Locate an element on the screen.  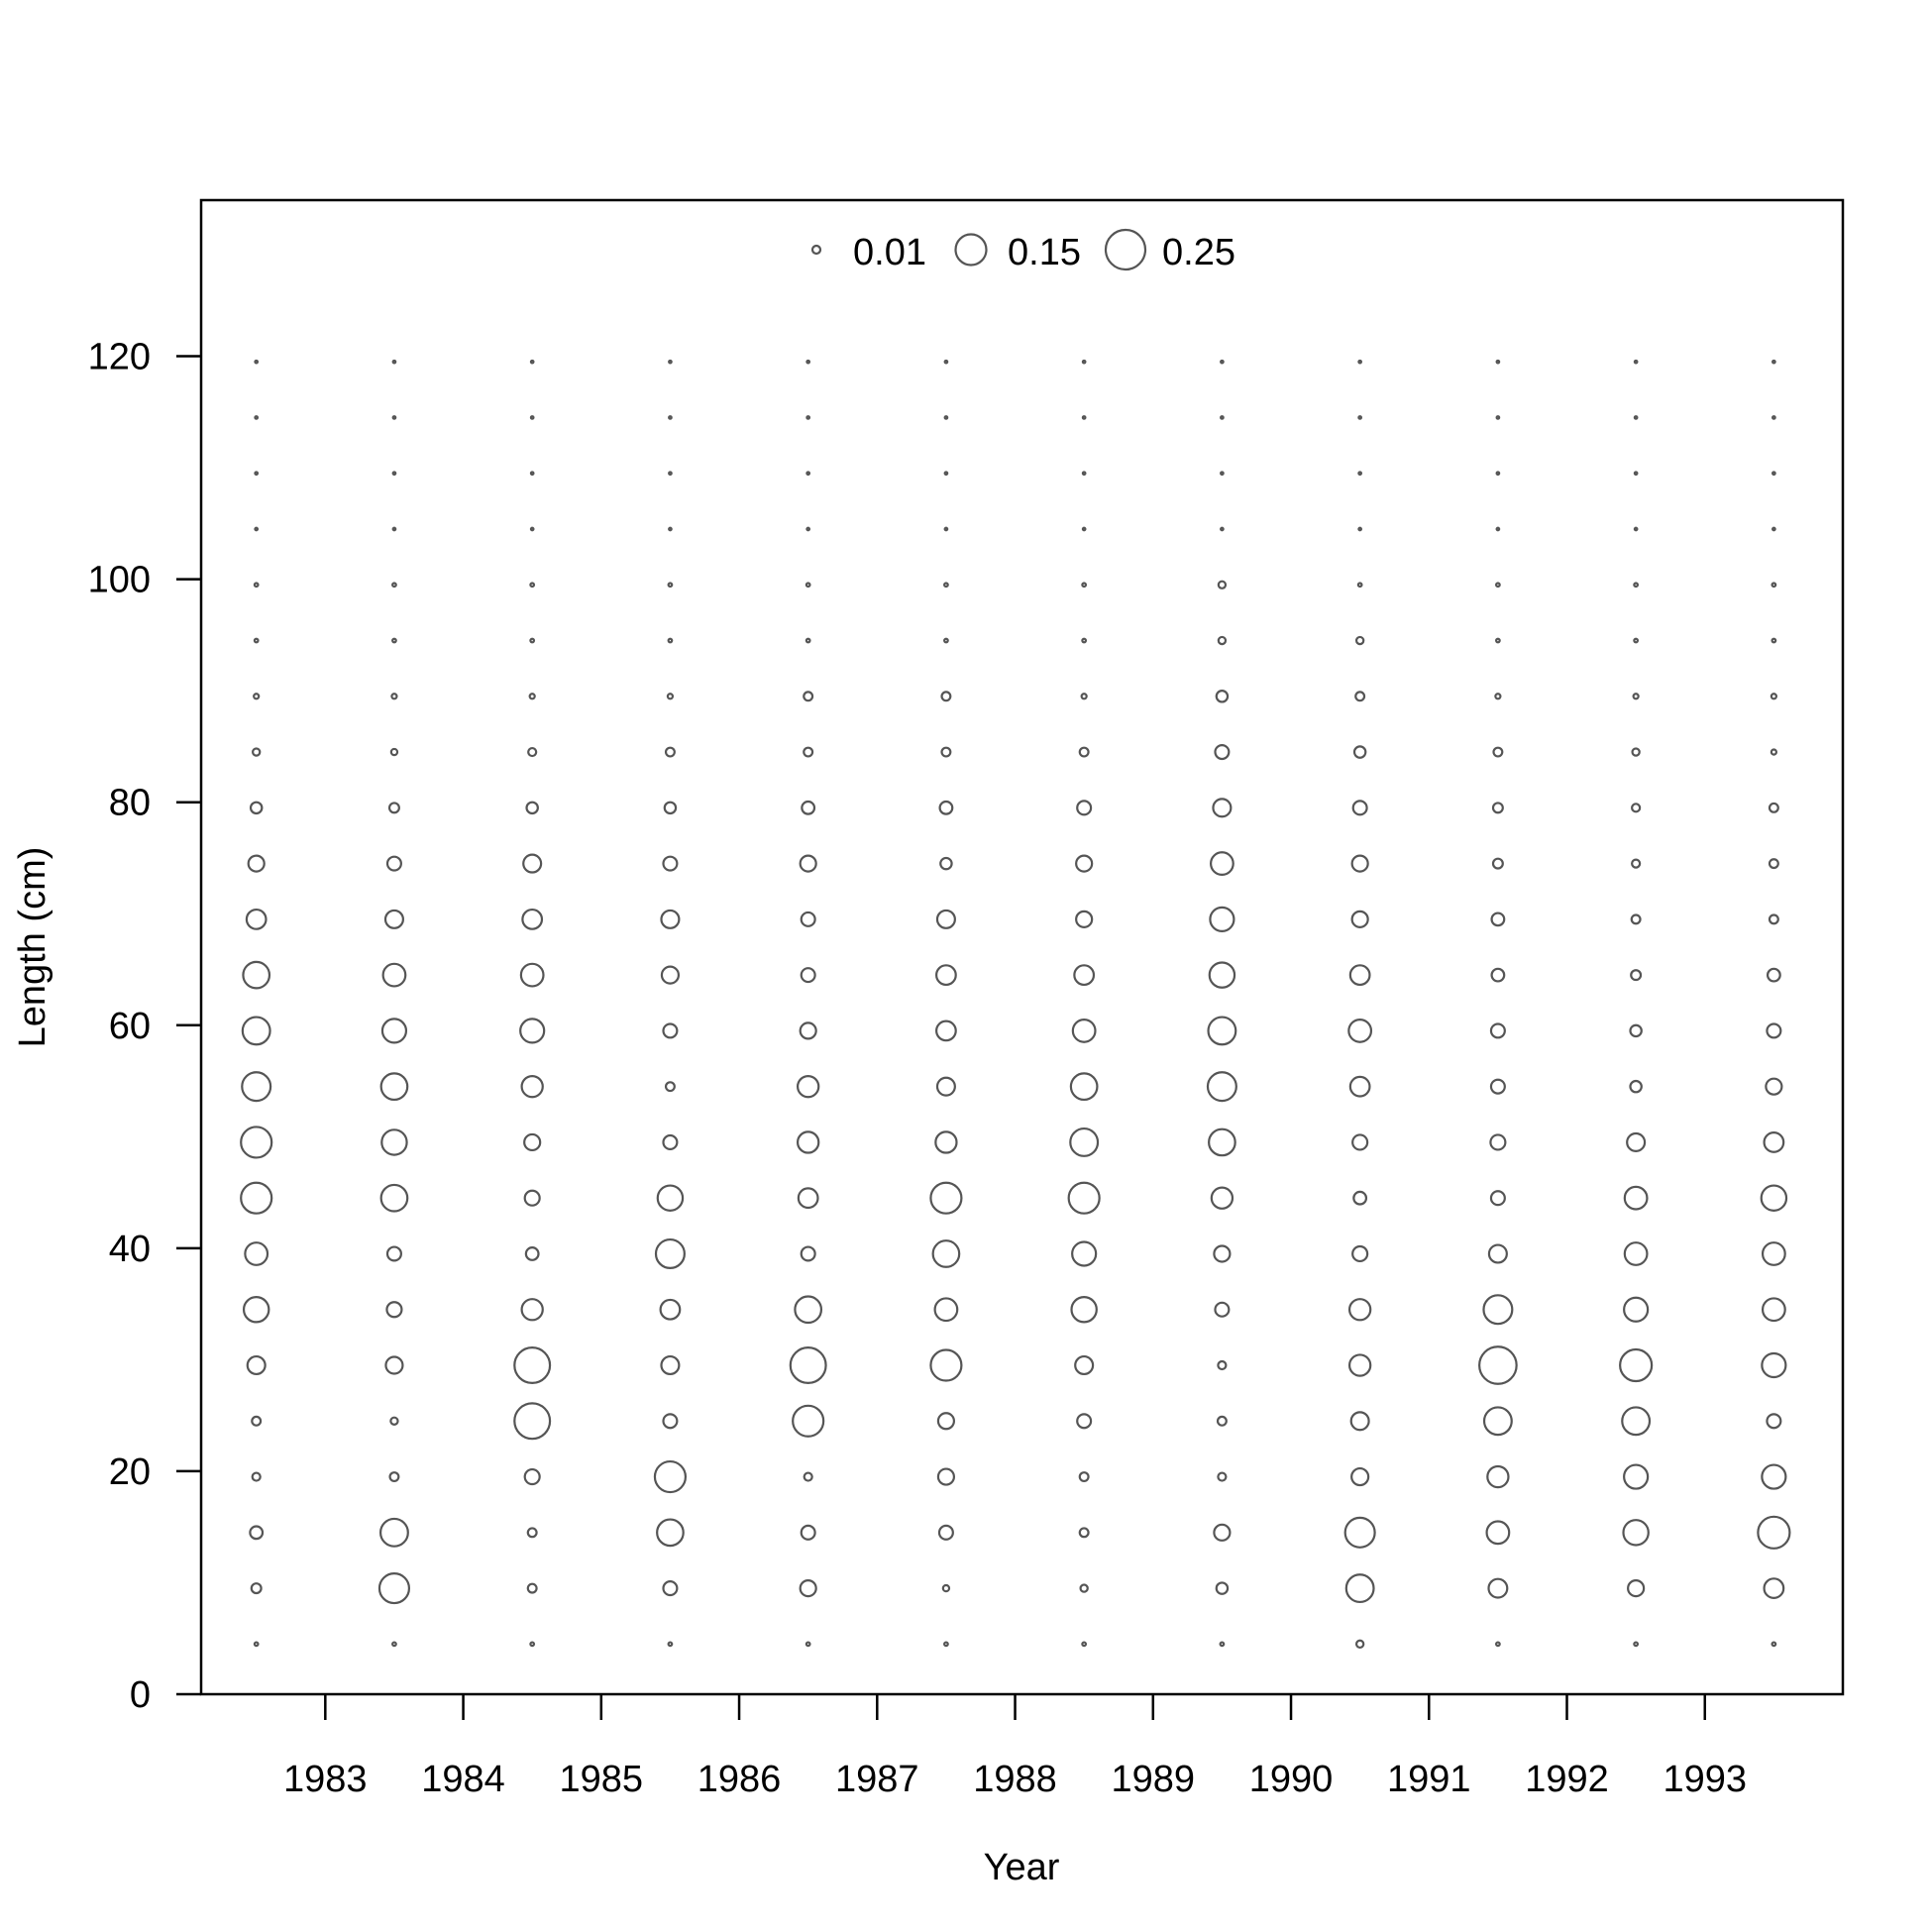
x-tick-label: 1985 is located at coordinates (602, 1779).